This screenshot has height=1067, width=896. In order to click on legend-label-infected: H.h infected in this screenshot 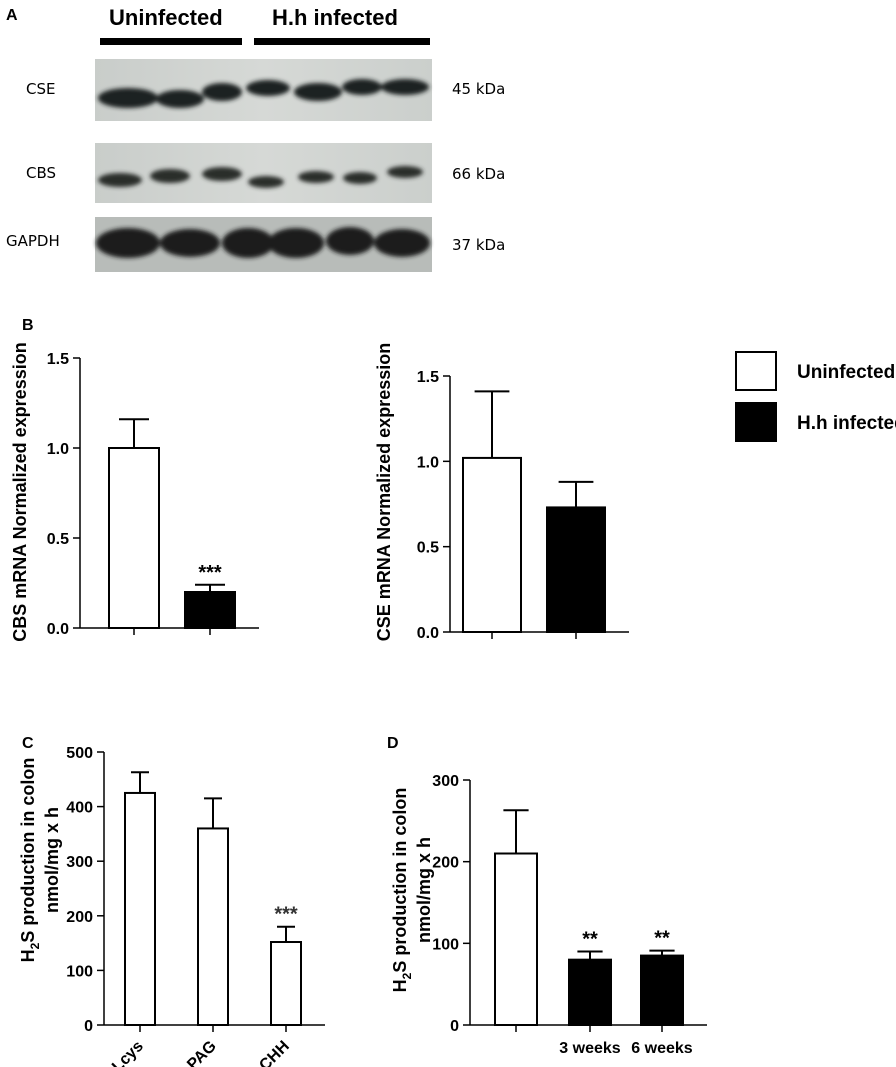, I will do `click(846, 423)`.